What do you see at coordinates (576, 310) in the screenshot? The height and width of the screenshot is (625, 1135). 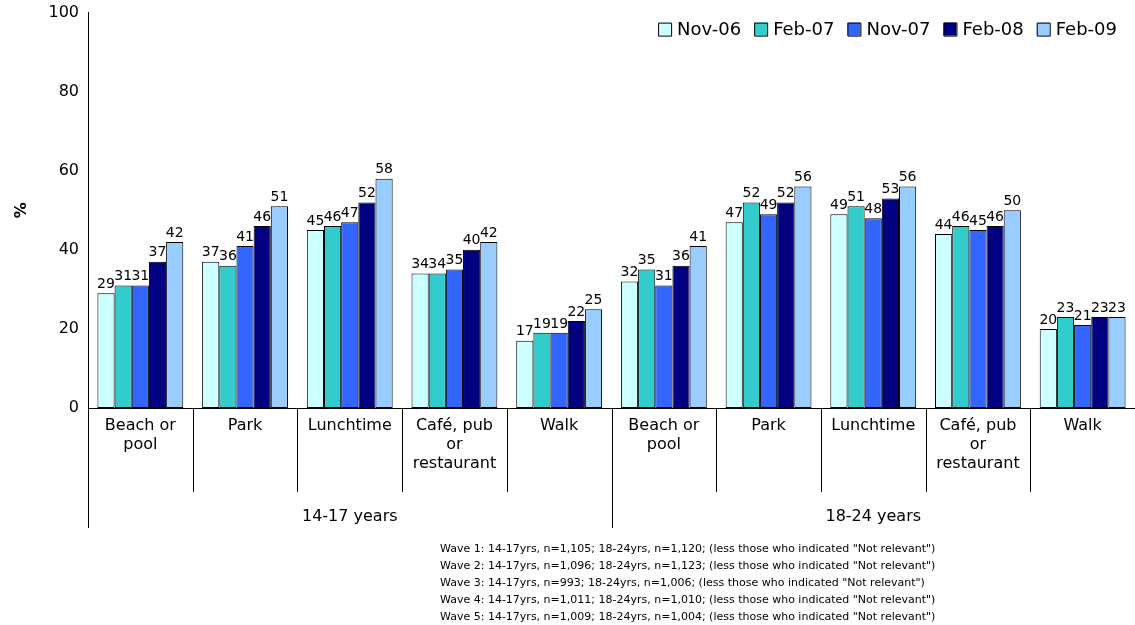 I see `data-label: 22` at bounding box center [576, 310].